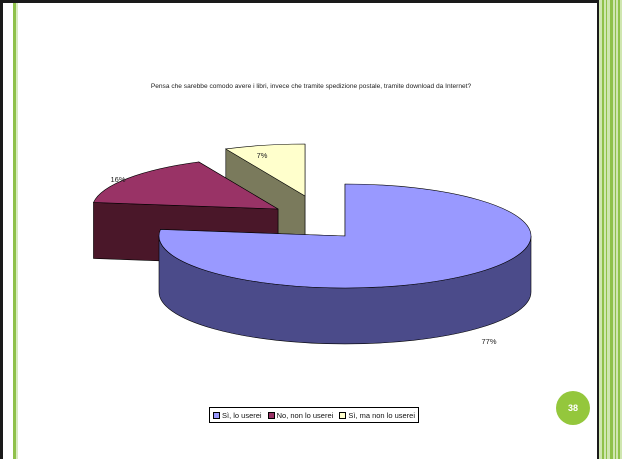 The image size is (622, 459). What do you see at coordinates (265, 198) in the screenshot?
I see `pie-slice-si-ma-non-lo-userei` at bounding box center [265, 198].